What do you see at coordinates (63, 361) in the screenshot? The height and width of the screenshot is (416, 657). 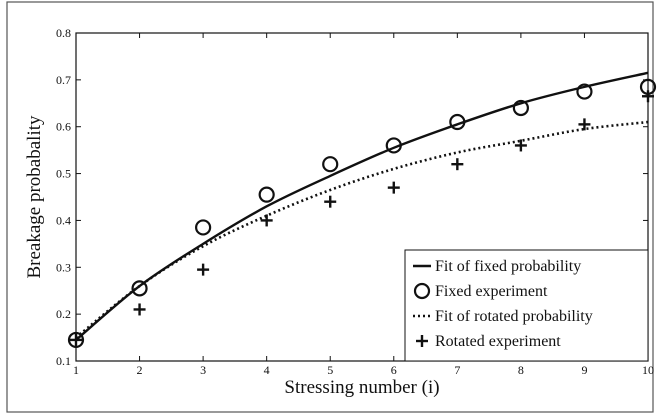 I see `y-tick-label: 0.1` at bounding box center [63, 361].